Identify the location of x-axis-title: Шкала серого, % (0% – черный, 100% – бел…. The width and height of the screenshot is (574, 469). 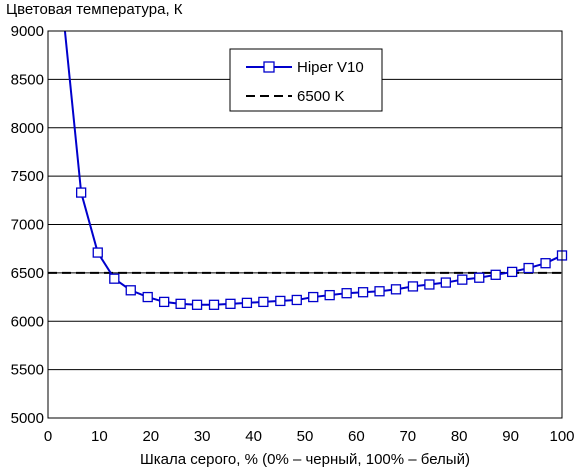
(305, 459).